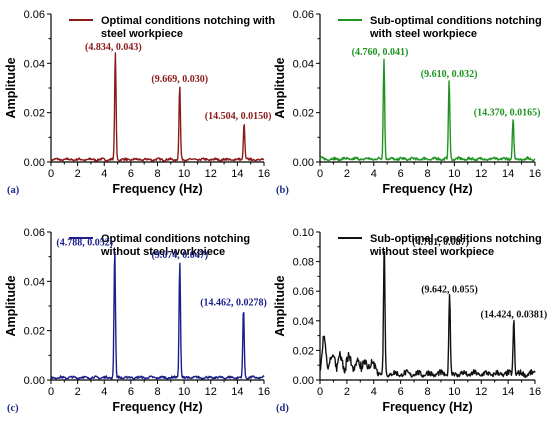 This screenshot has height=421, width=550. Describe the element at coordinates (303, 233) in the screenshot. I see `y-tick-label: 0.10` at that location.